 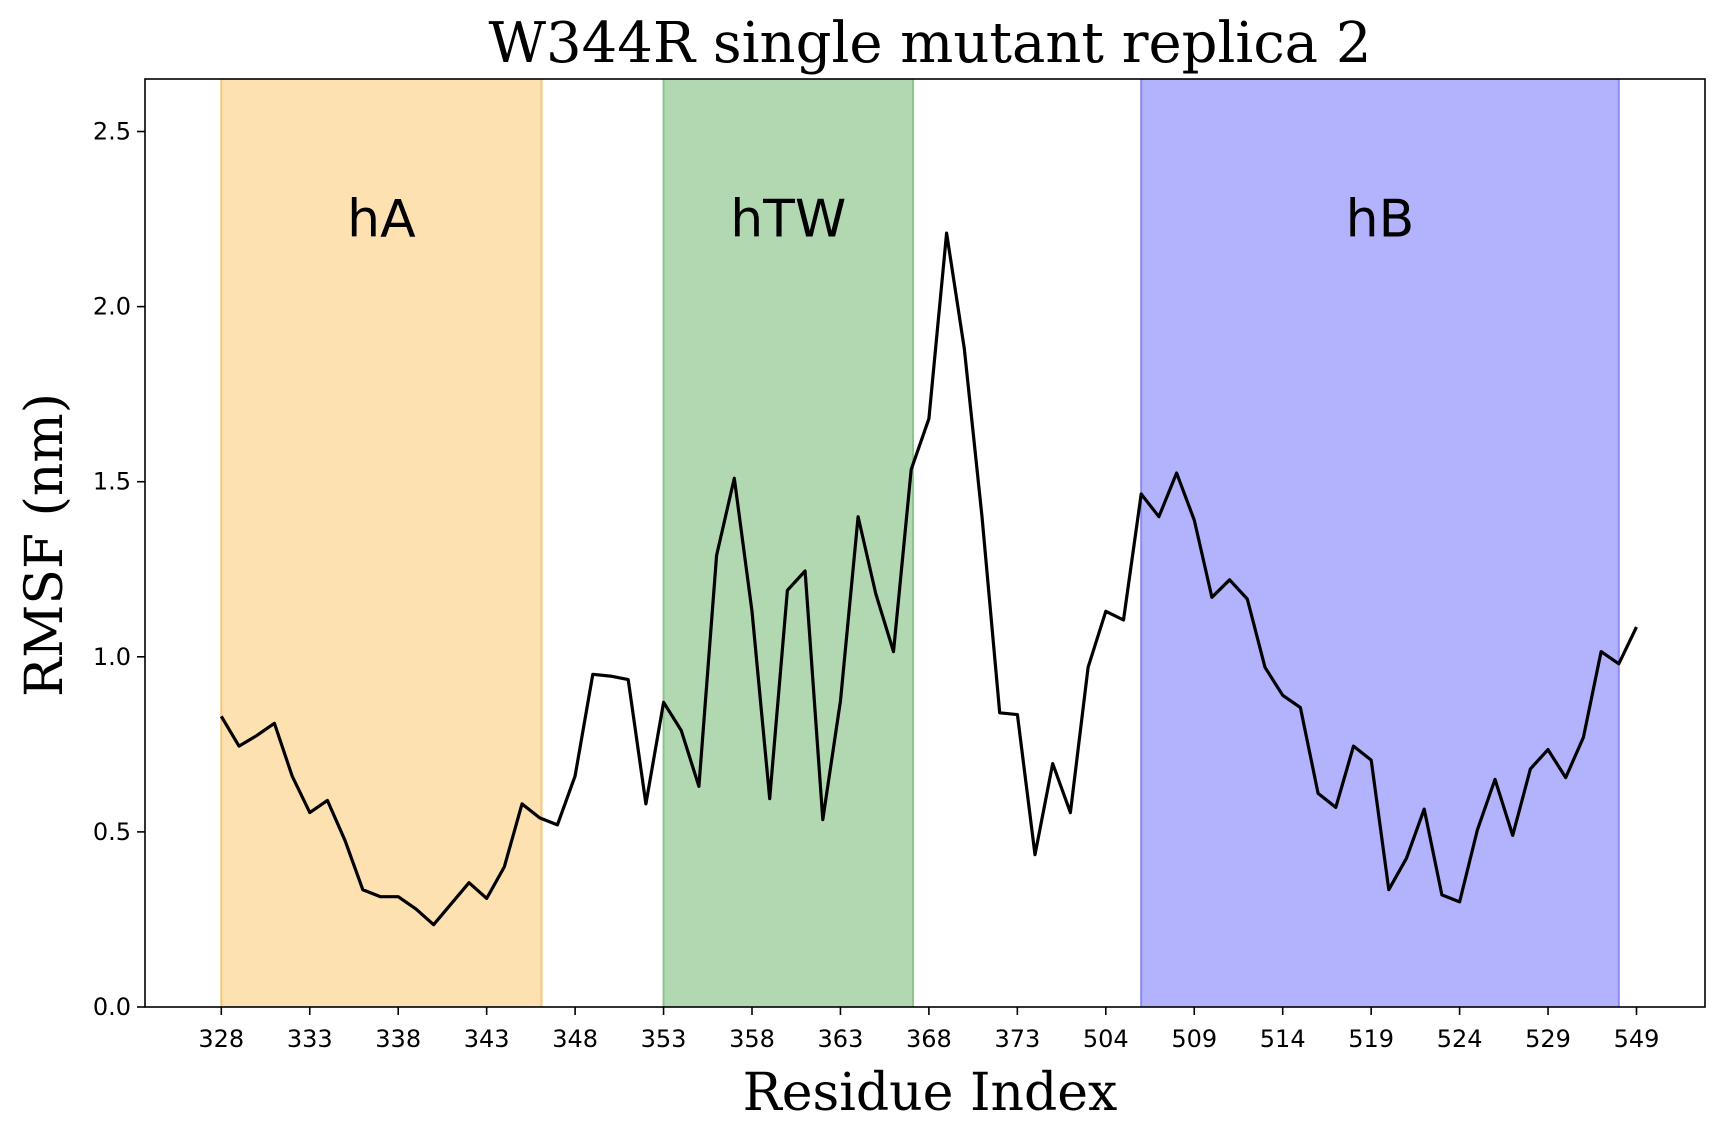 What do you see at coordinates (221, 1039) in the screenshot?
I see `x-tick-label: 328` at bounding box center [221, 1039].